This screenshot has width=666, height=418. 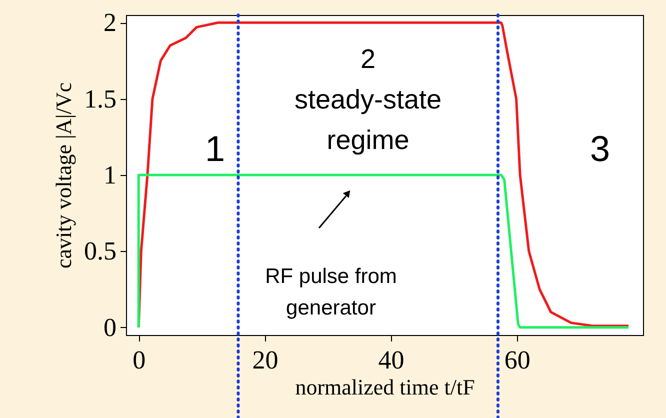 What do you see at coordinates (215, 148) in the screenshot?
I see `annotation: 1` at bounding box center [215, 148].